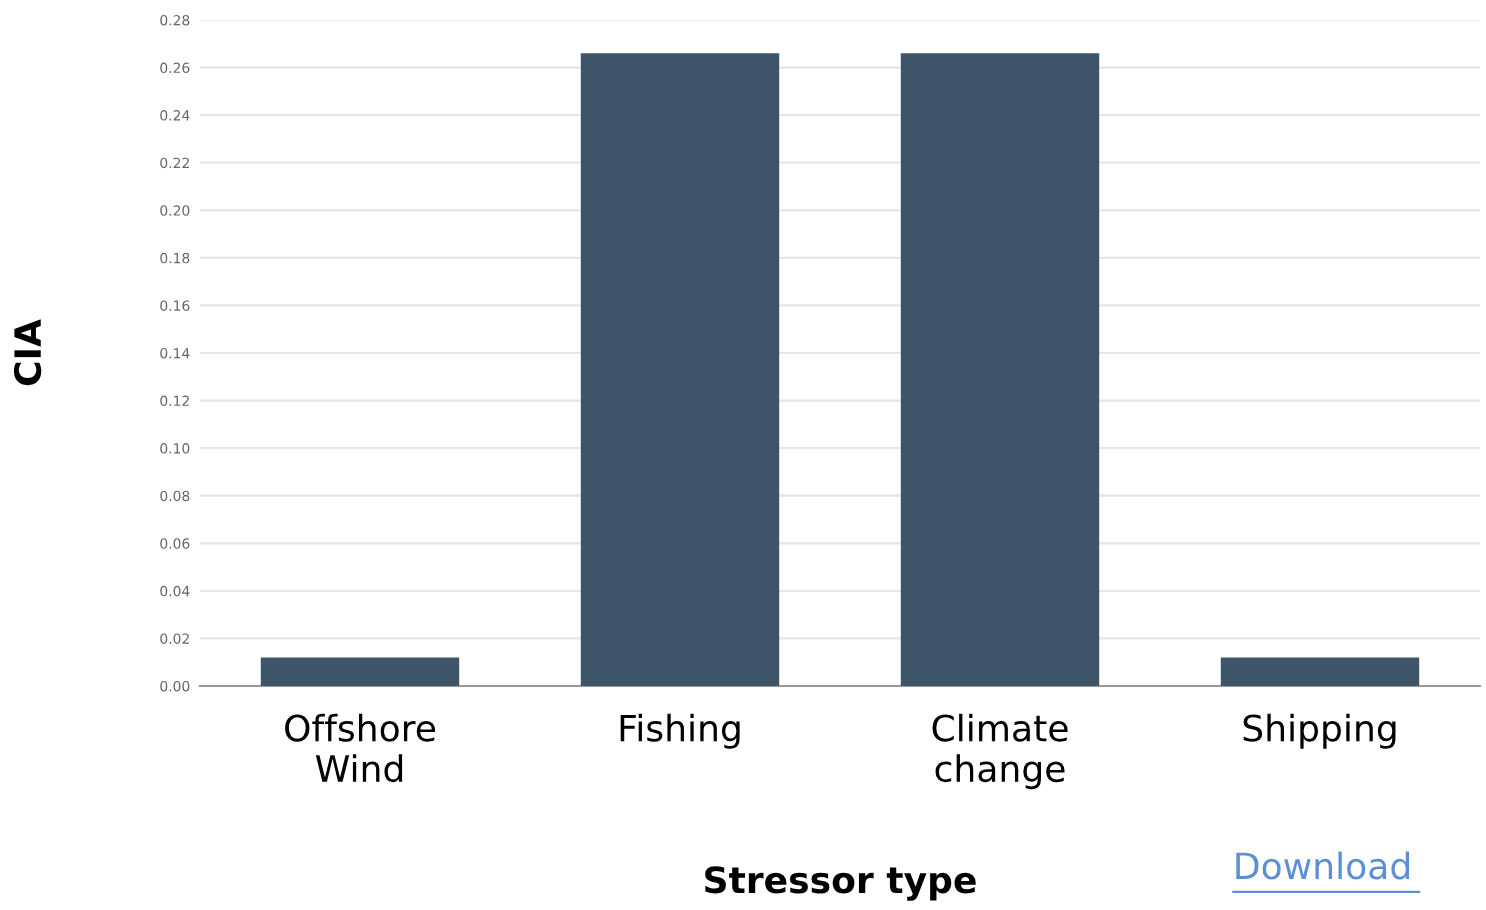  Describe the element at coordinates (840, 883) in the screenshot. I see `x-axis-title: Stressor type` at that location.